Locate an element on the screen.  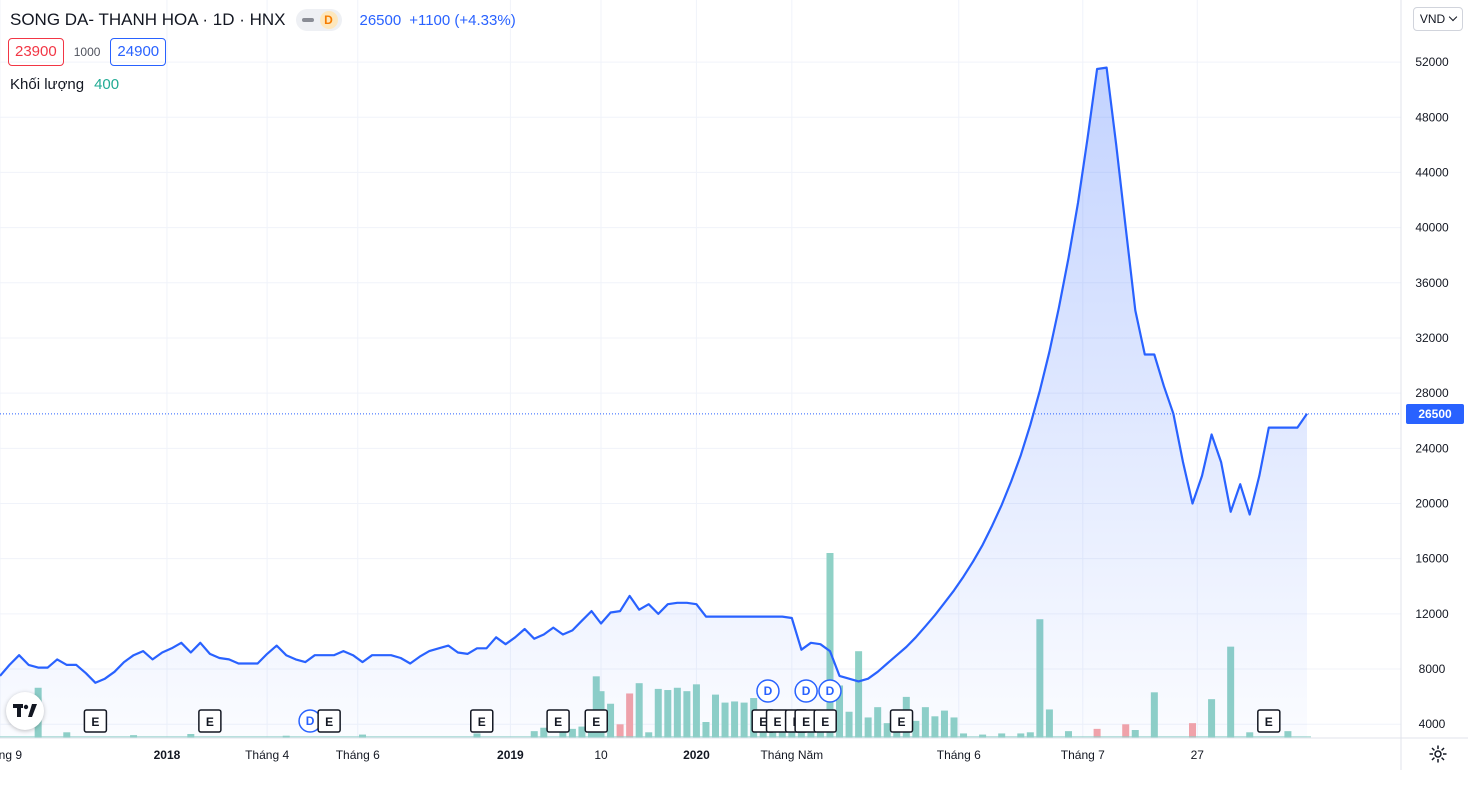
y-tick-label: 24000 is located at coordinates (1432, 448).